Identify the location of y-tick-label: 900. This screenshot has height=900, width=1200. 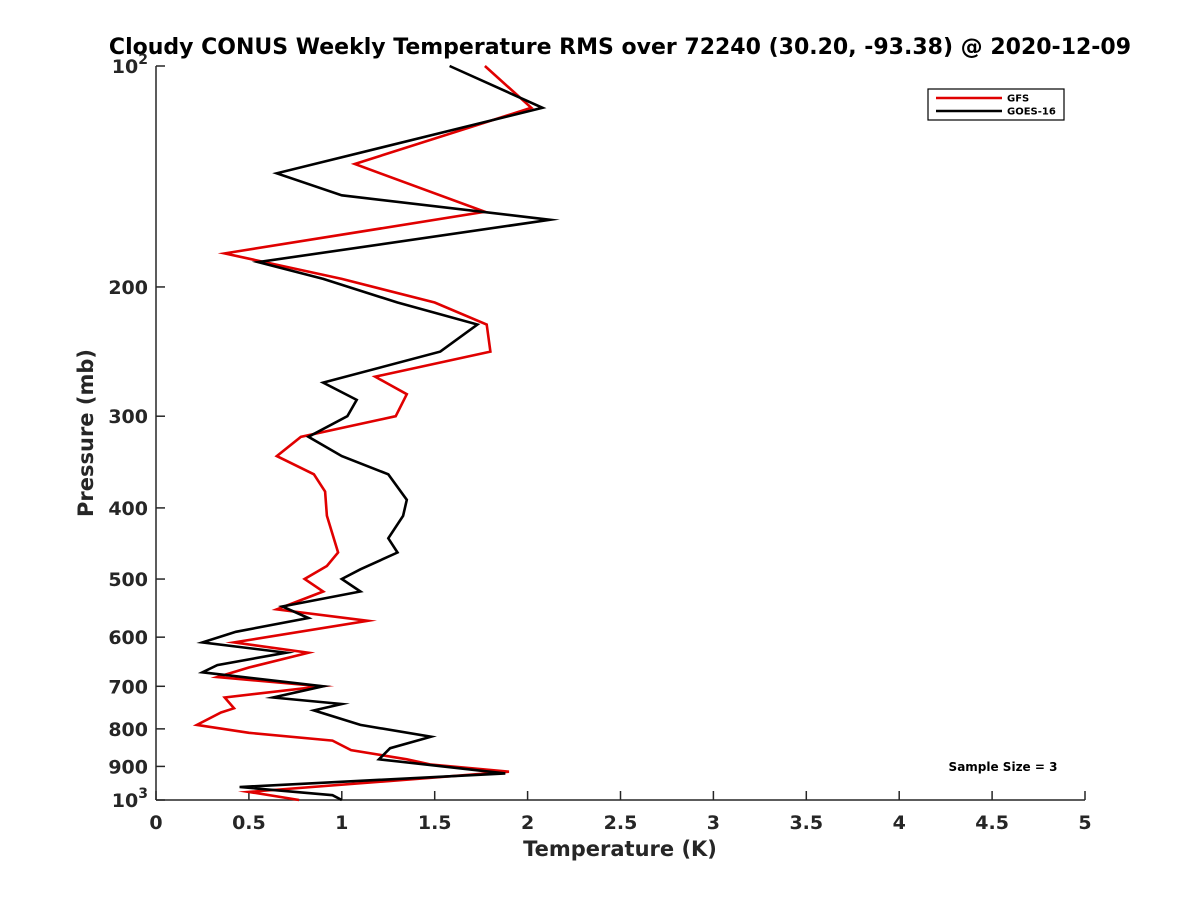
(128, 767).